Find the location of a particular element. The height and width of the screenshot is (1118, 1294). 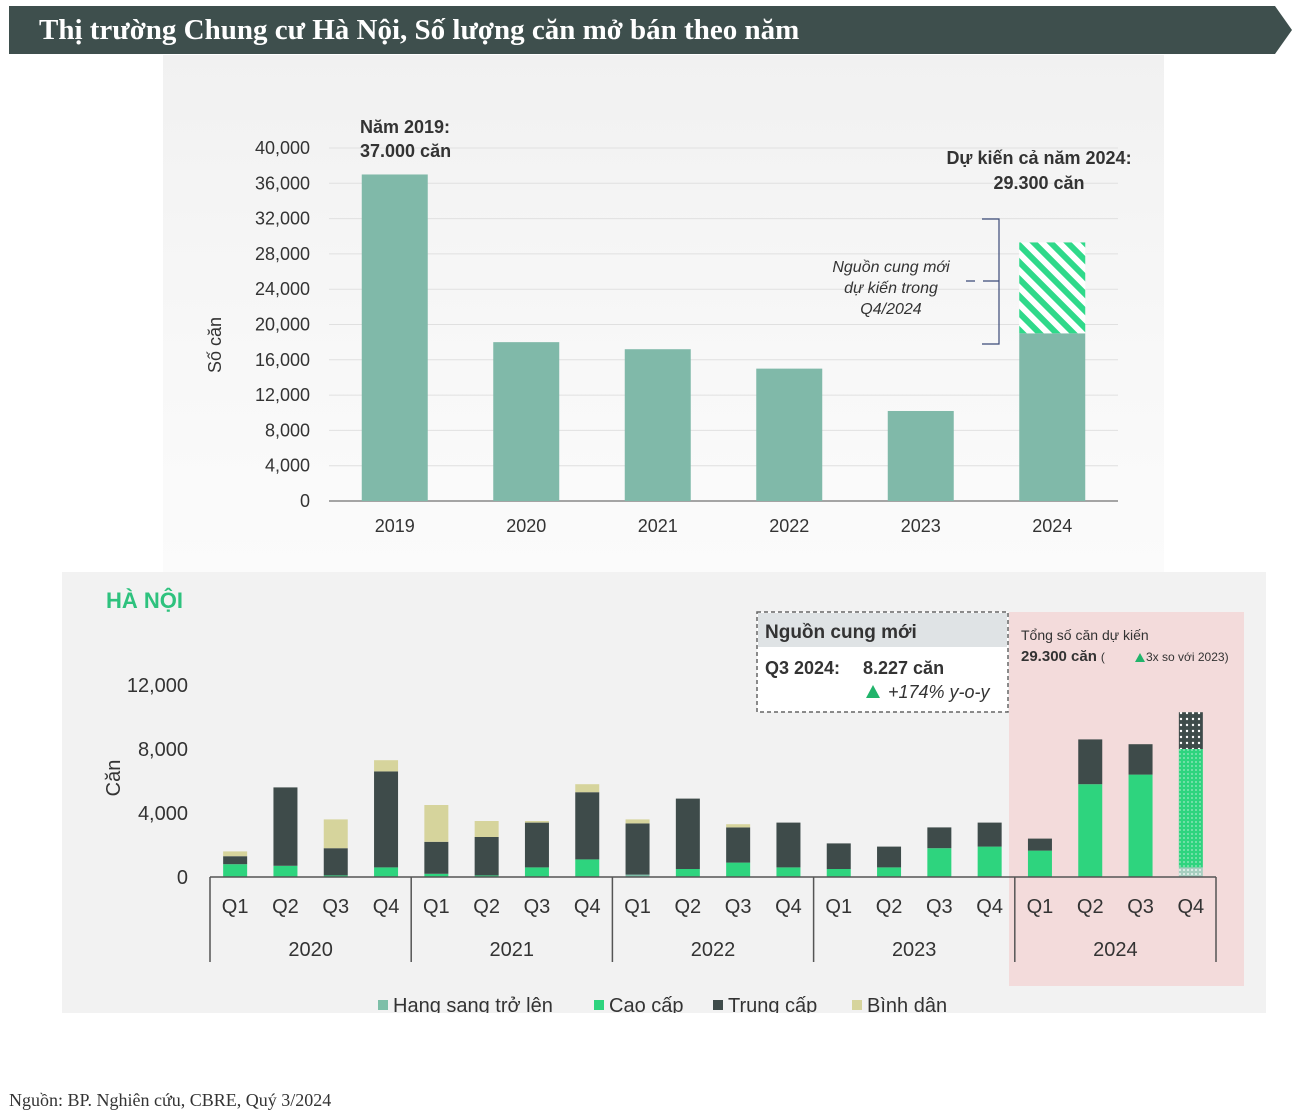

legend-label: Hạng sang trở lên is located at coordinates (473, 1004).